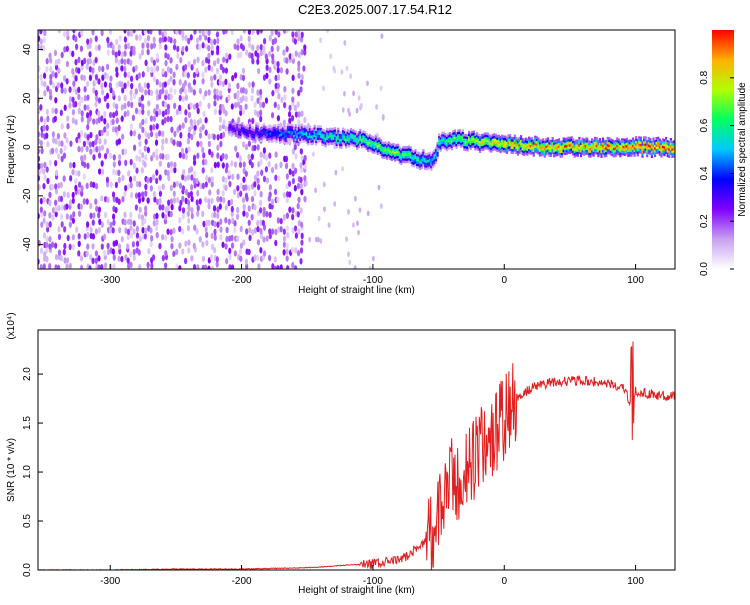 This screenshot has height=605, width=750. What do you see at coordinates (110, 581) in the screenshot?
I see `bottom-xtick-label: -300` at bounding box center [110, 581].